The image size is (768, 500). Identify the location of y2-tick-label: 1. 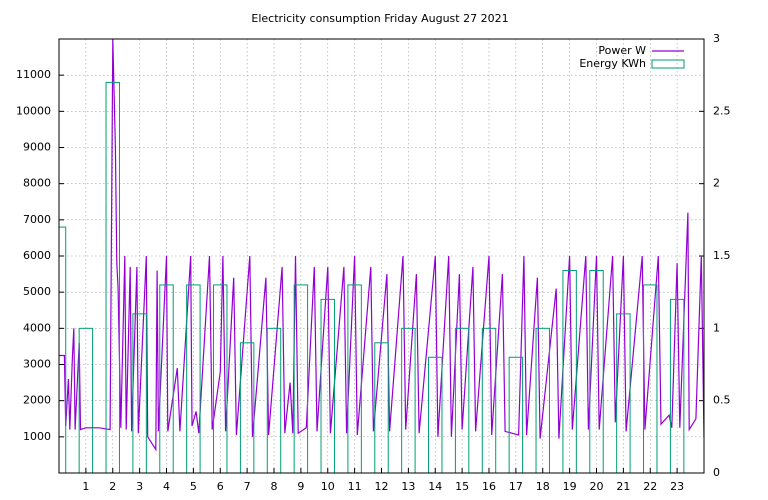
(716, 327).